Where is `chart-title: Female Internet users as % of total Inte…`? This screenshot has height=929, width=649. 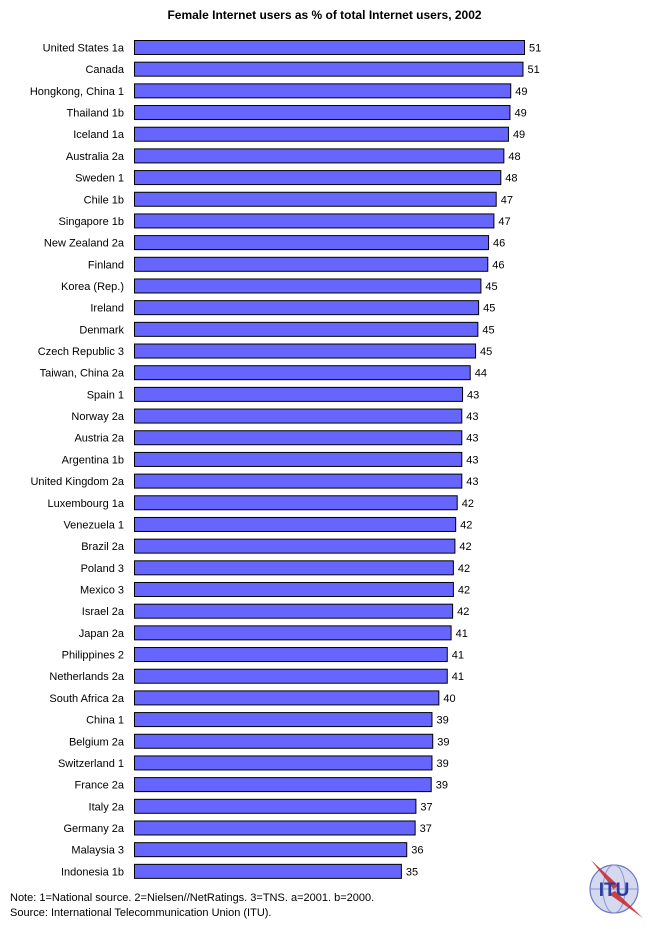
chart-title: Female Internet users as % of total Inte… is located at coordinates (324, 15).